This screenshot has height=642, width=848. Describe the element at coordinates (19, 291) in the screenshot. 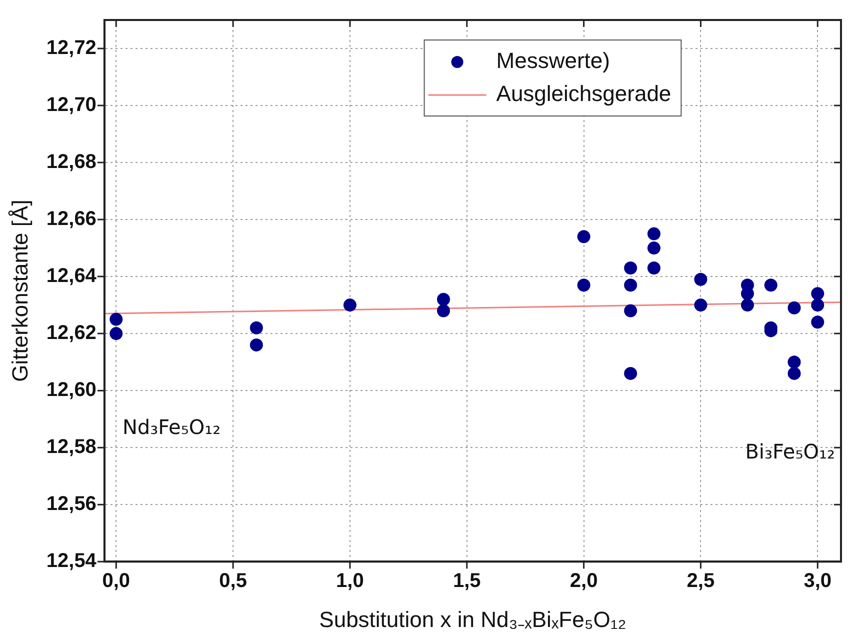

I see `y-axis-title: Gitterkonstante [Å]` at that location.